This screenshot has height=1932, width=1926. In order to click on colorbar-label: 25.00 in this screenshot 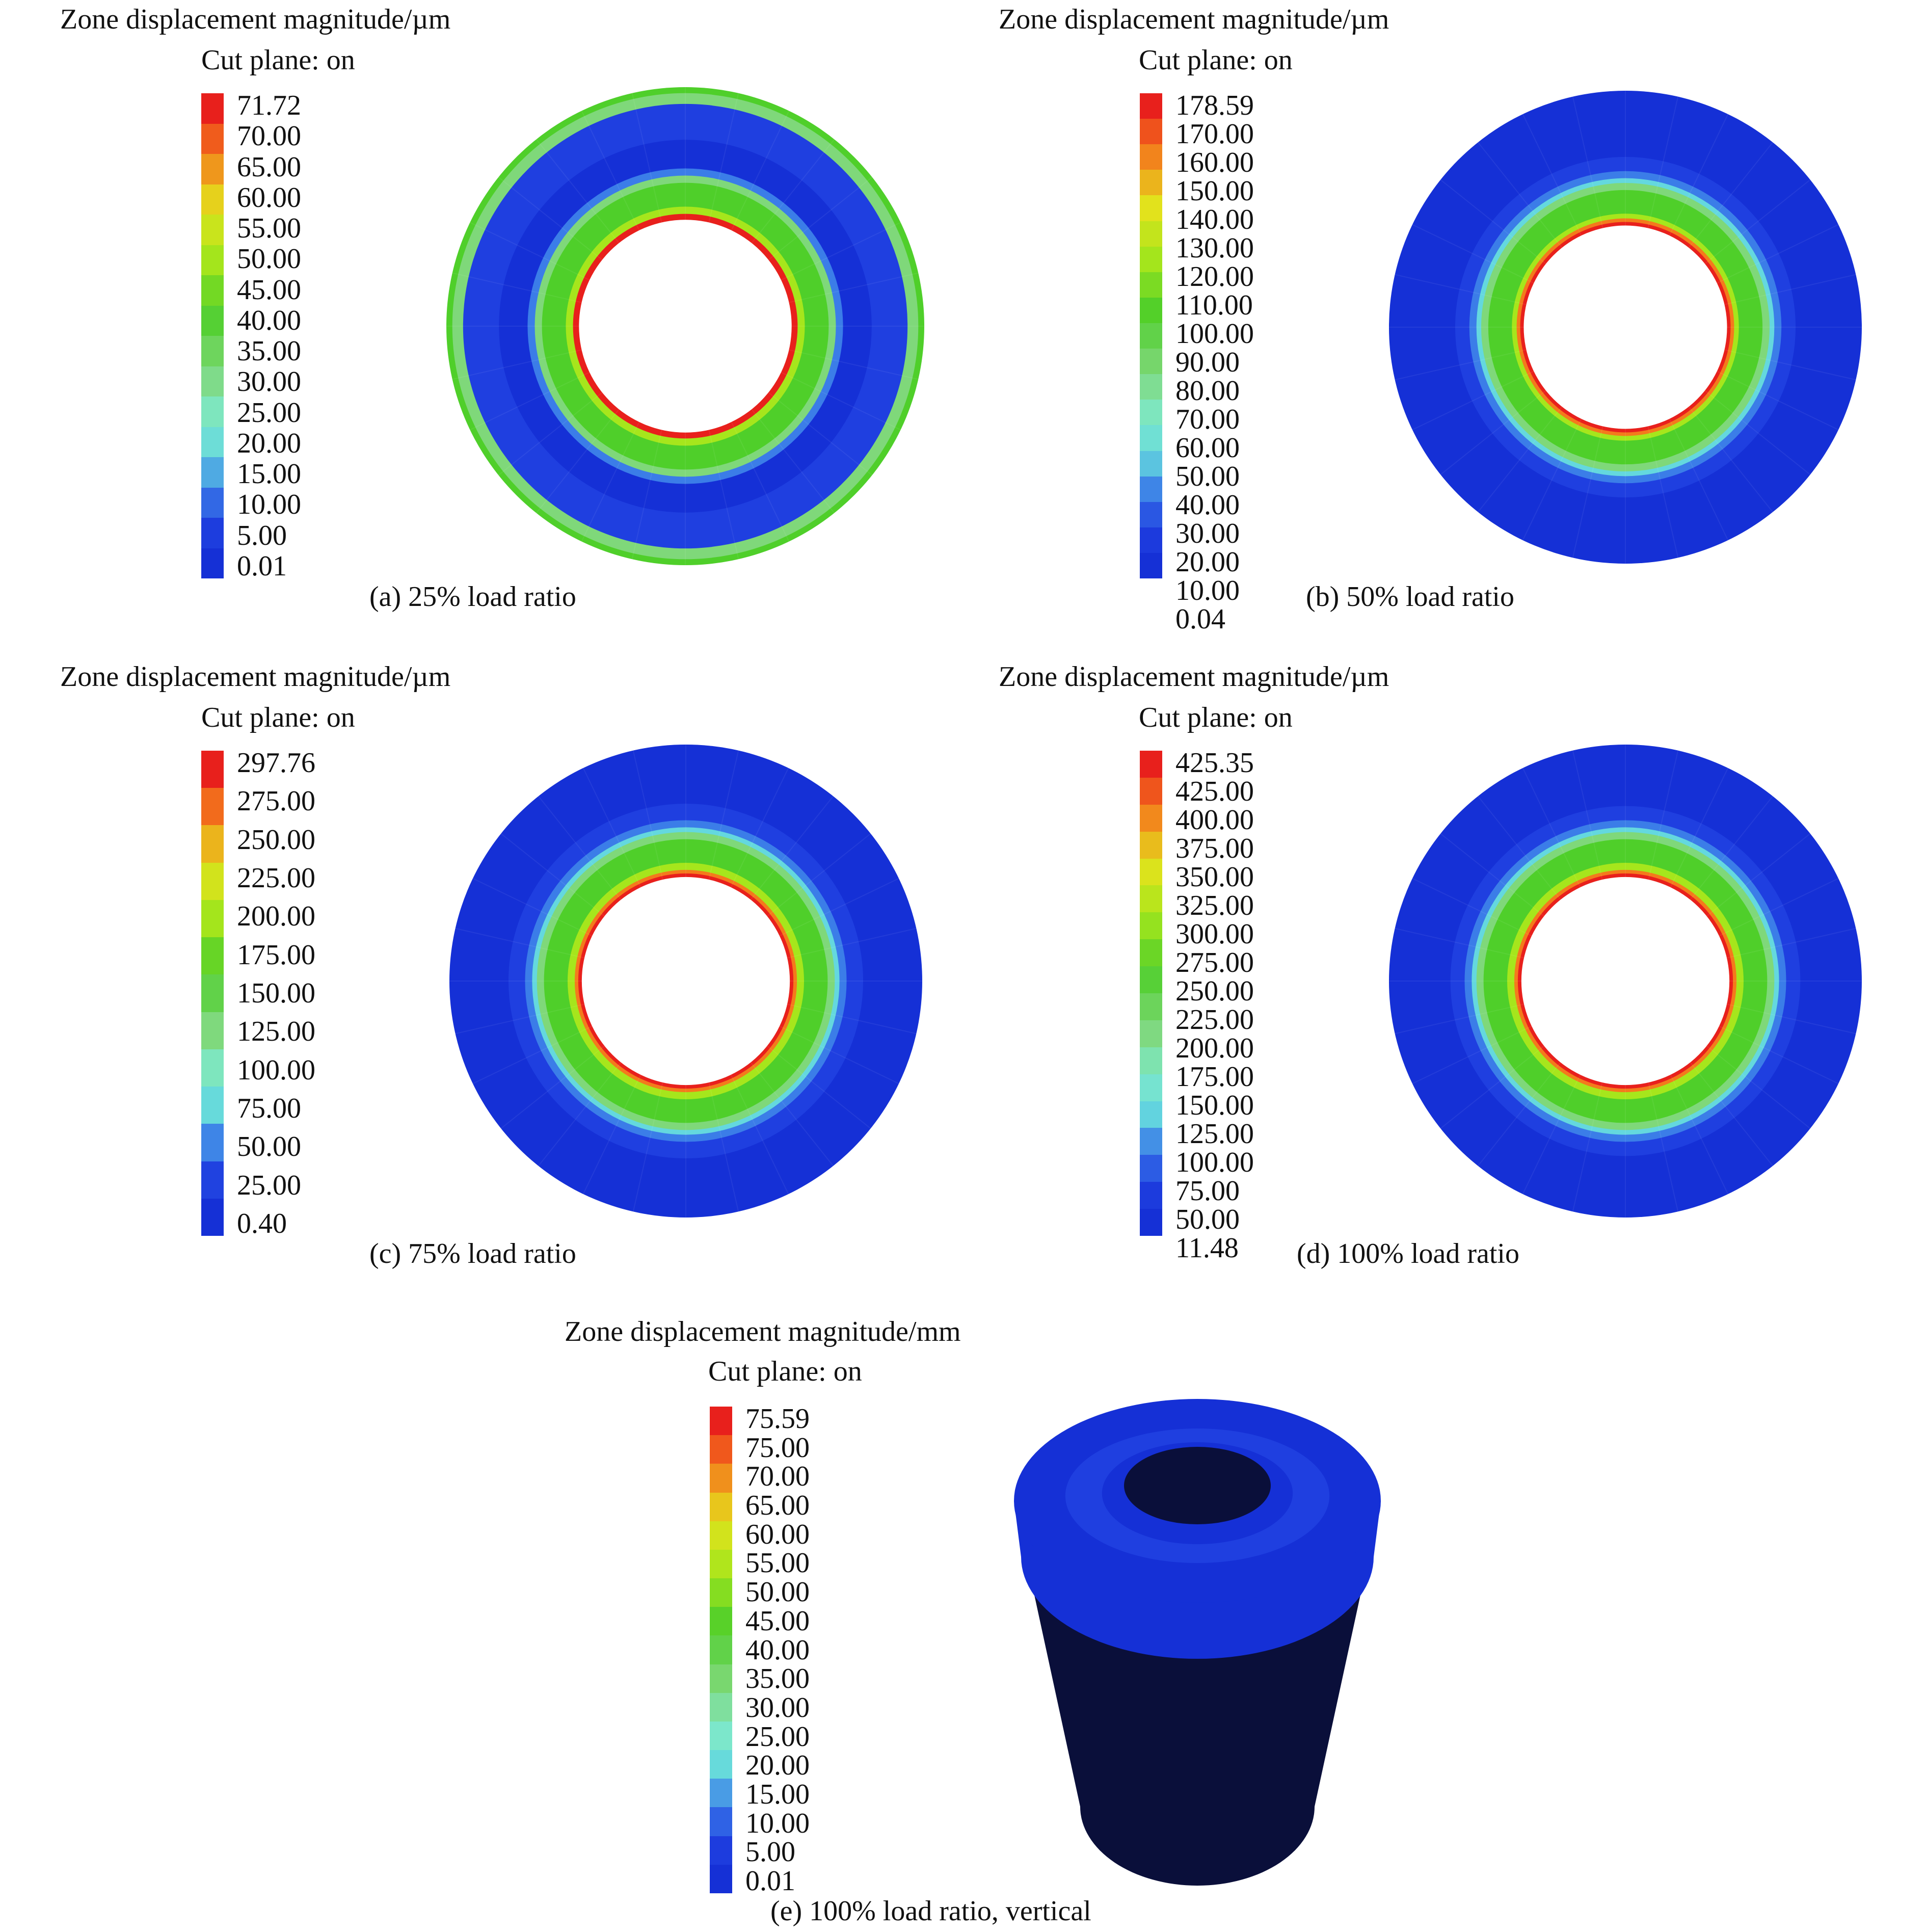, I will do `click(269, 1185)`.